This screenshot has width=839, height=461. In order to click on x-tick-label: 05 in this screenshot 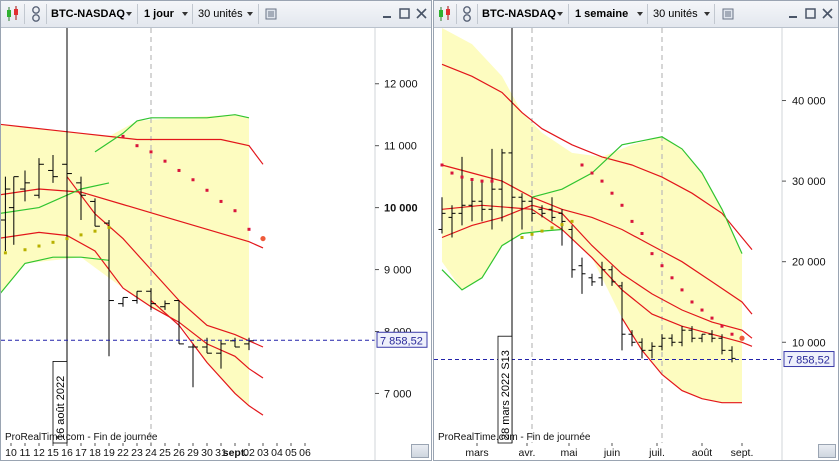, I will do `click(291, 453)`.